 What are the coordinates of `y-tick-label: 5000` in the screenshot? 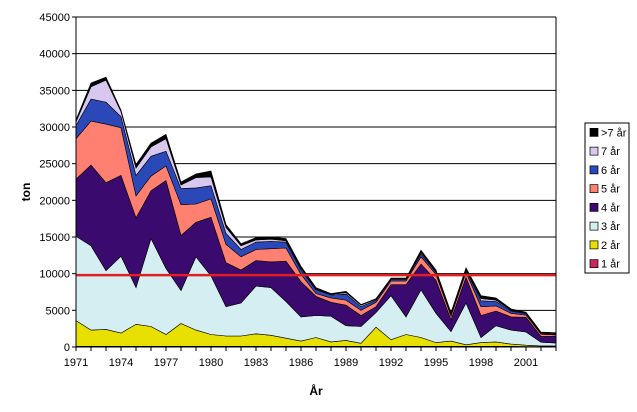 It's located at (58, 311).